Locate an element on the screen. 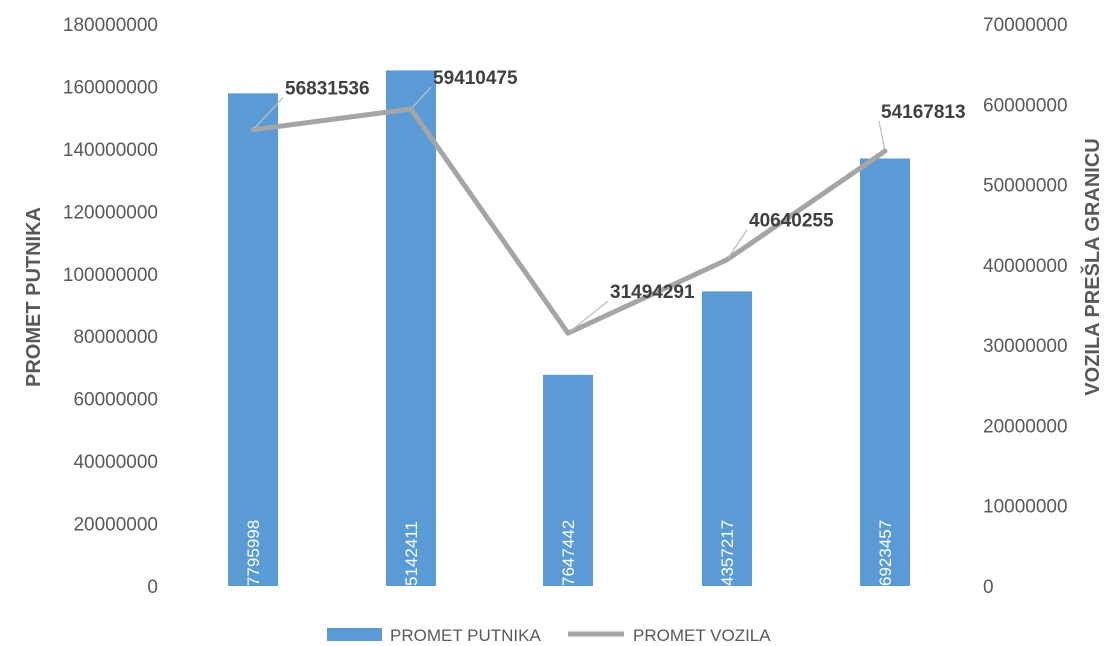 The width and height of the screenshot is (1118, 646). right-tick-label: 0 is located at coordinates (988, 587).